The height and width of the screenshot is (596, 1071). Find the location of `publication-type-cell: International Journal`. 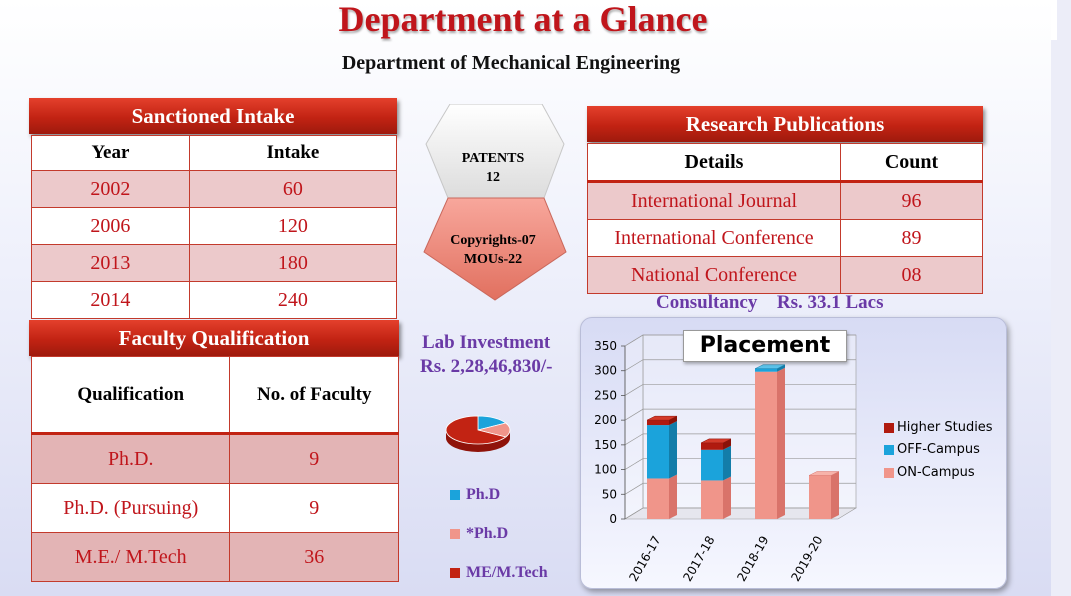

publication-type-cell: International Journal is located at coordinates (714, 200).